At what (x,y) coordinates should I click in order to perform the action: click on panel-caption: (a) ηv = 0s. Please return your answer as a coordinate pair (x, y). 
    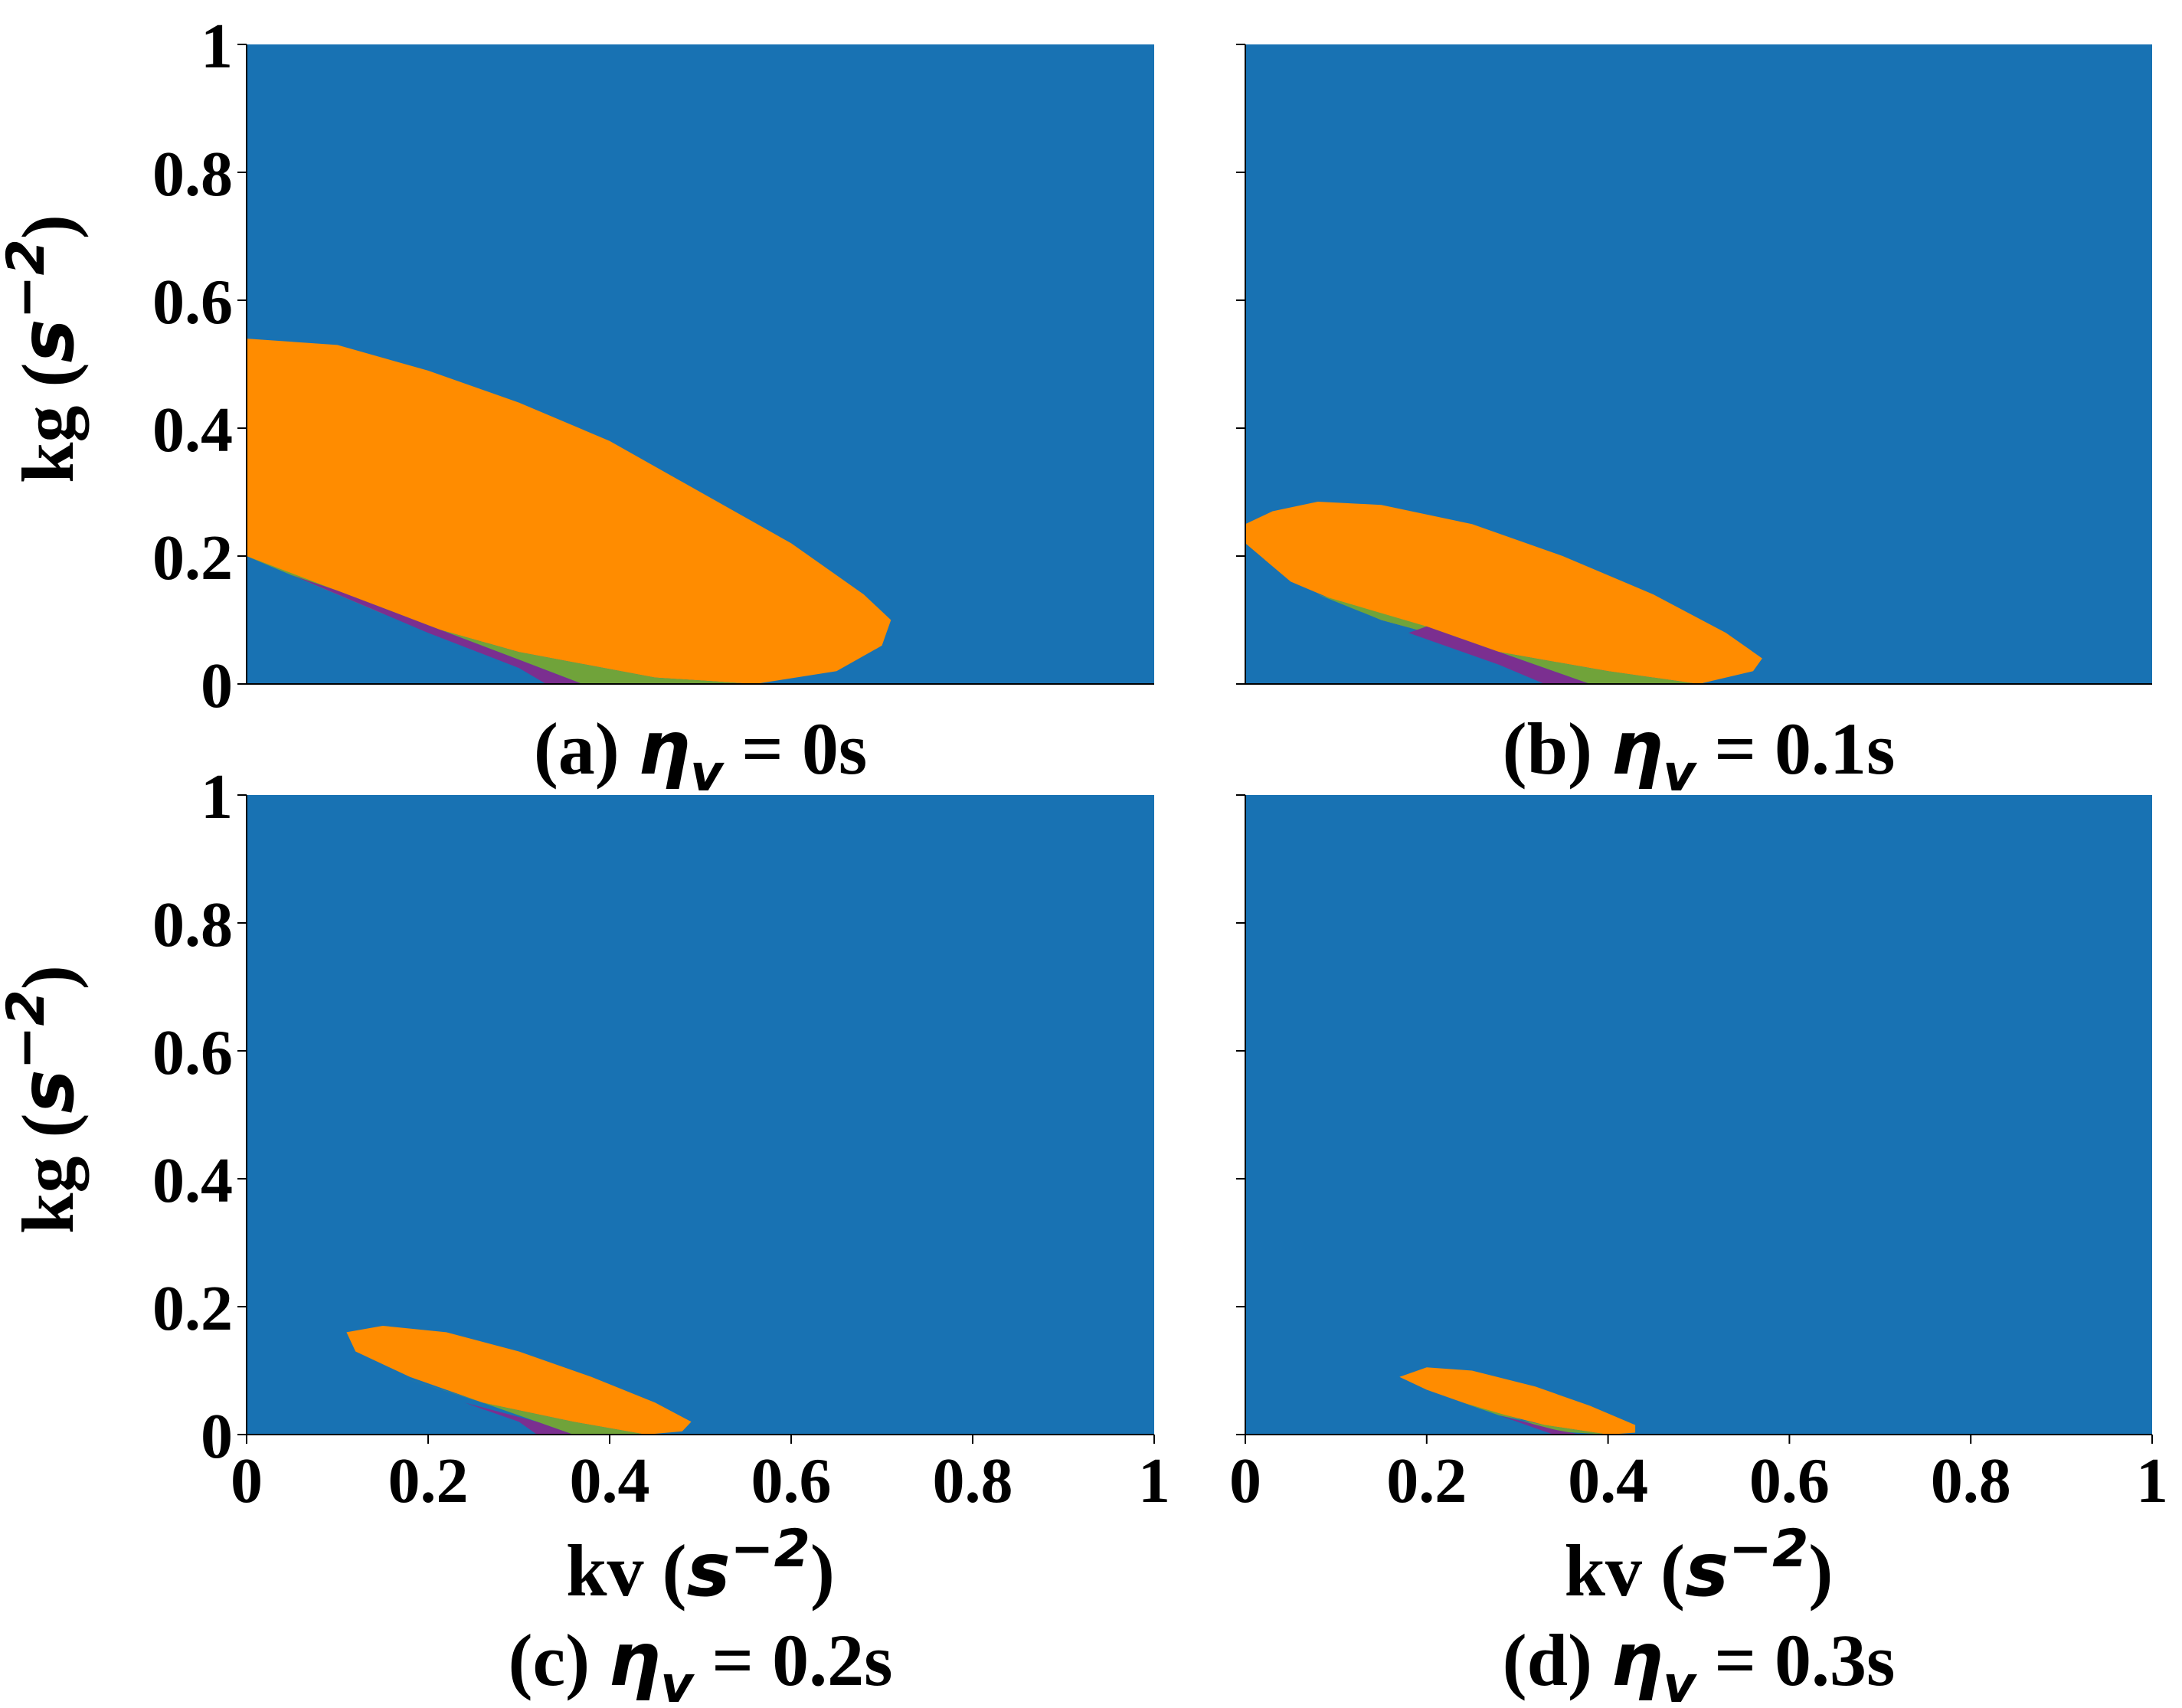
    Looking at the image, I should click on (700, 754).